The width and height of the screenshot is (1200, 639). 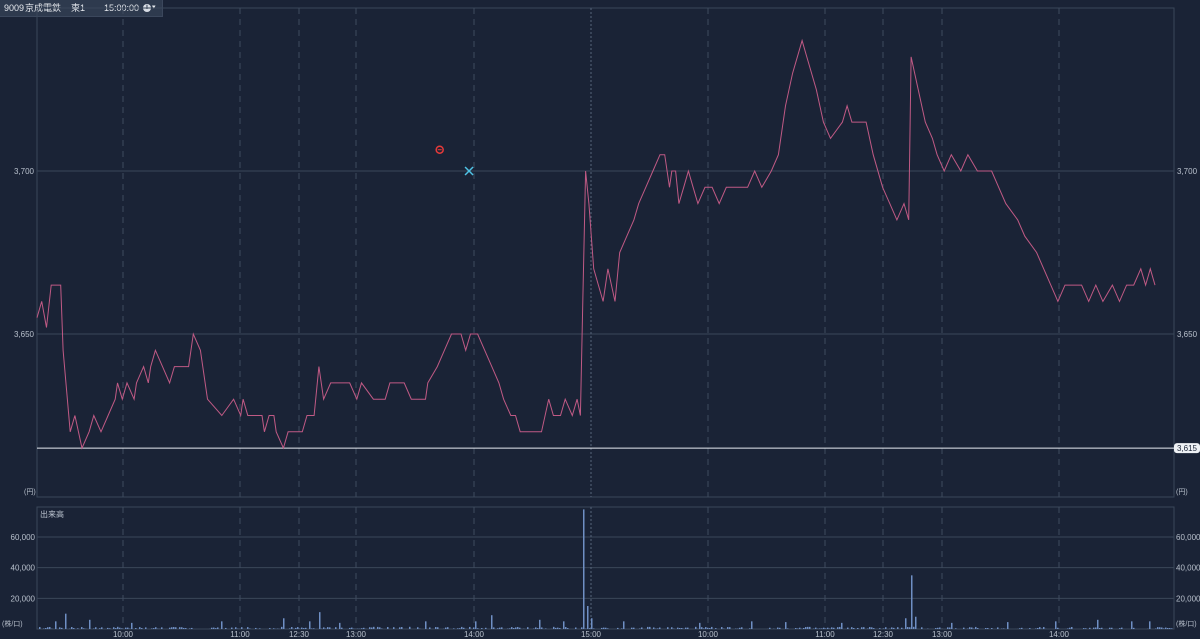 I want to click on price-unit-label-left: (円), so click(x=30, y=492).